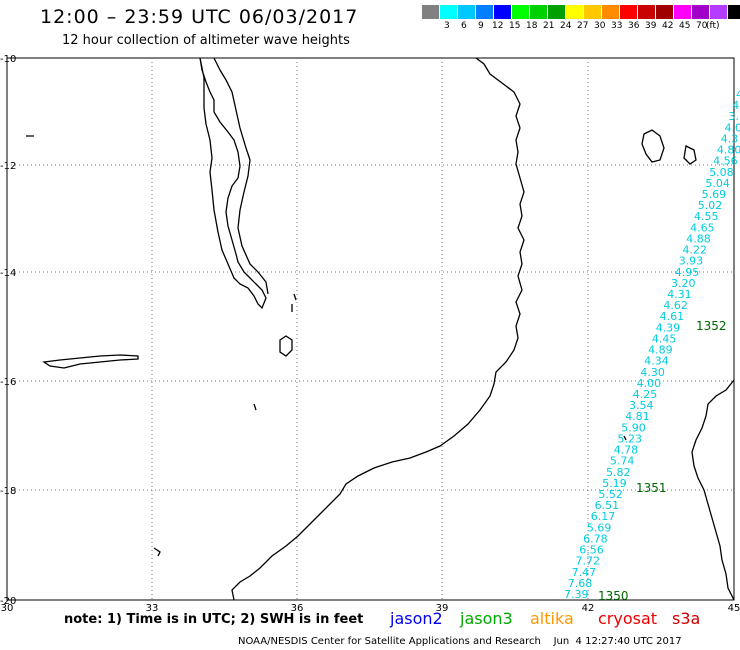  I want to click on satellite-altika: altika, so click(552, 618).